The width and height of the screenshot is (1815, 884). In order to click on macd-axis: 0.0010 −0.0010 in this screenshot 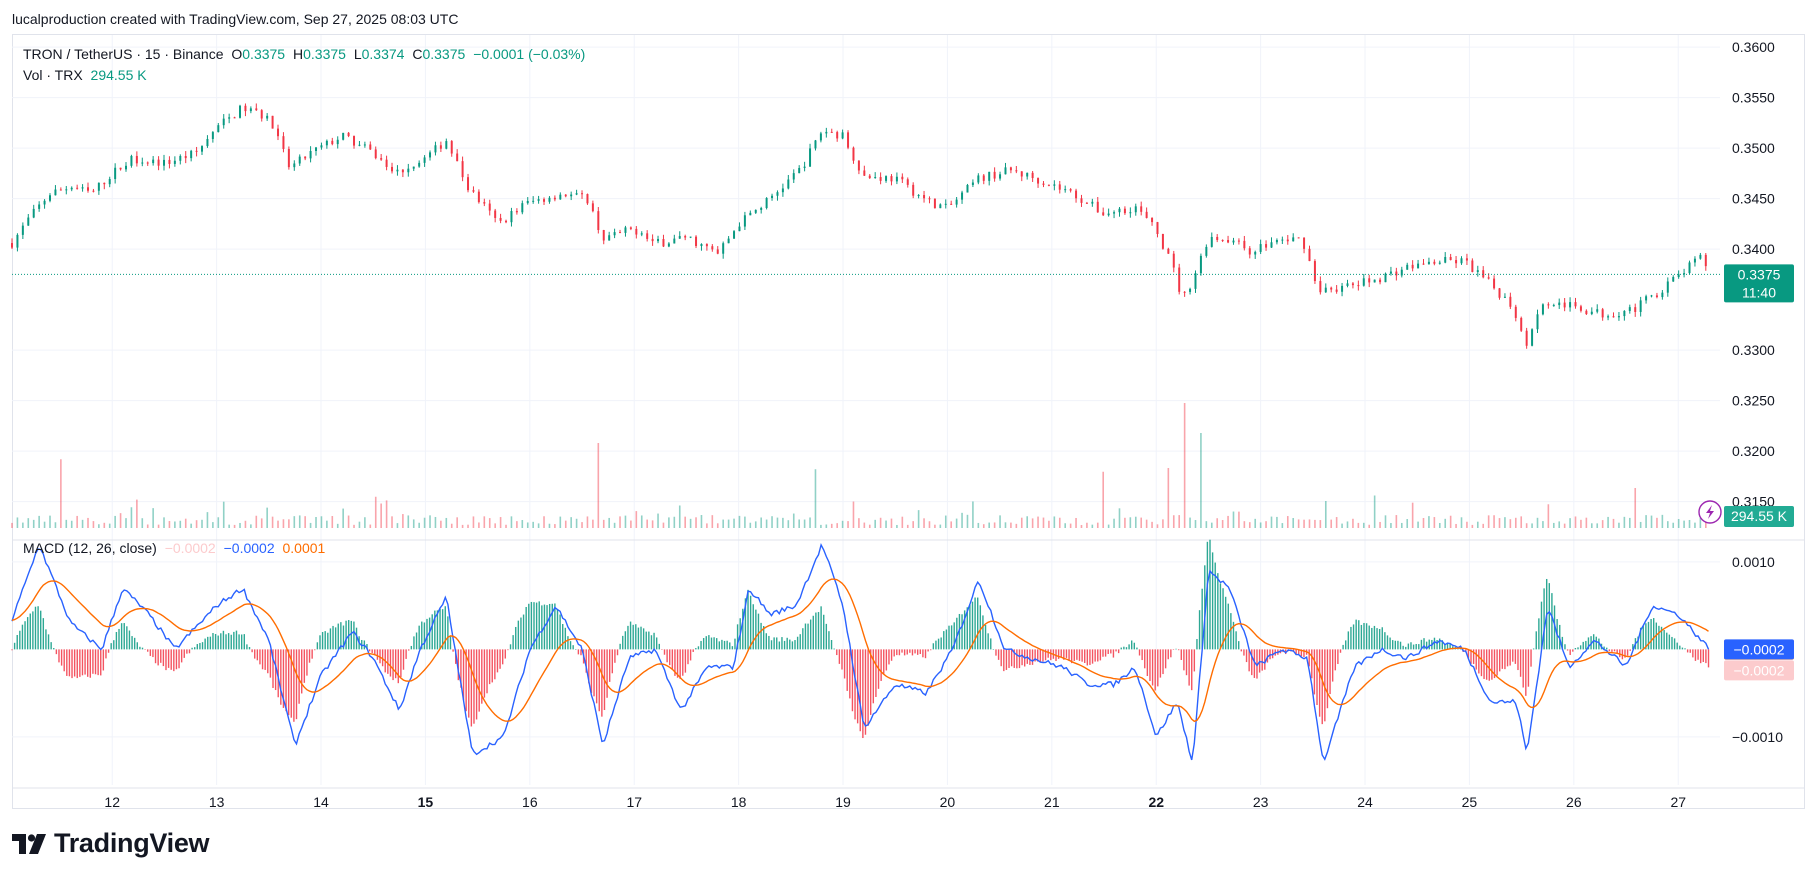, I will do `click(1757, 649)`.